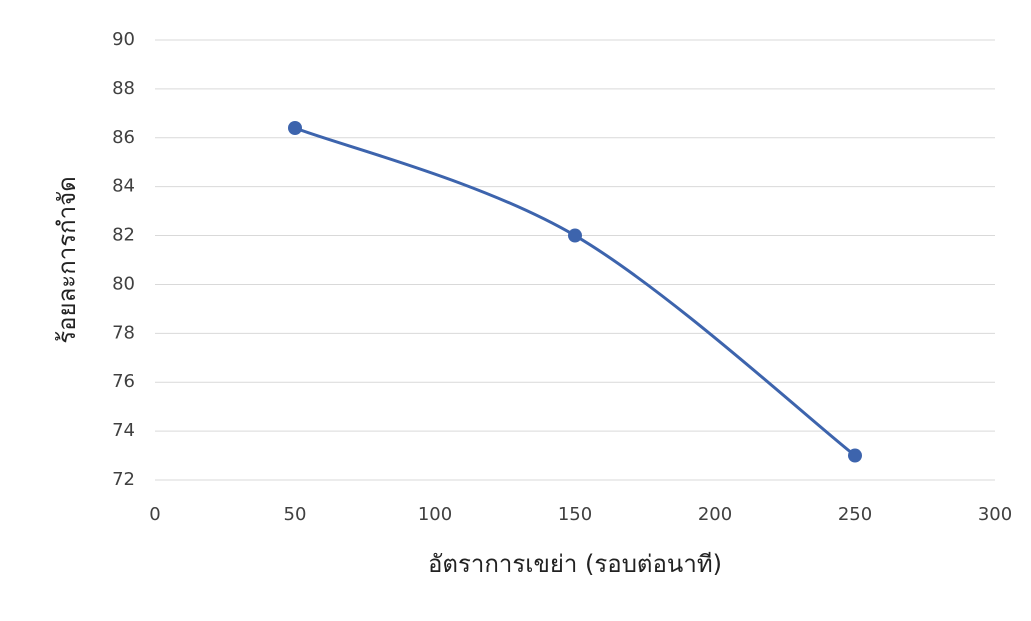 This screenshot has width=1031, height=621. What do you see at coordinates (123, 88) in the screenshot?
I see `y-tick-label: 88` at bounding box center [123, 88].